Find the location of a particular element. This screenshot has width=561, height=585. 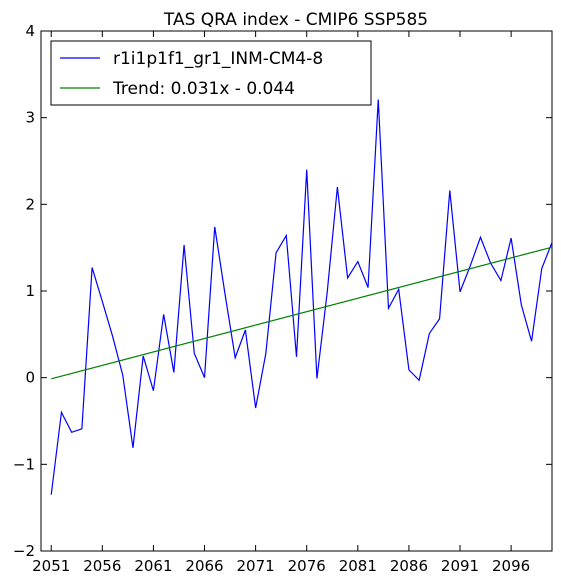

legend-label-series-0: r1i1p1f1_gr1_INM-CM4-8 is located at coordinates (218, 59).